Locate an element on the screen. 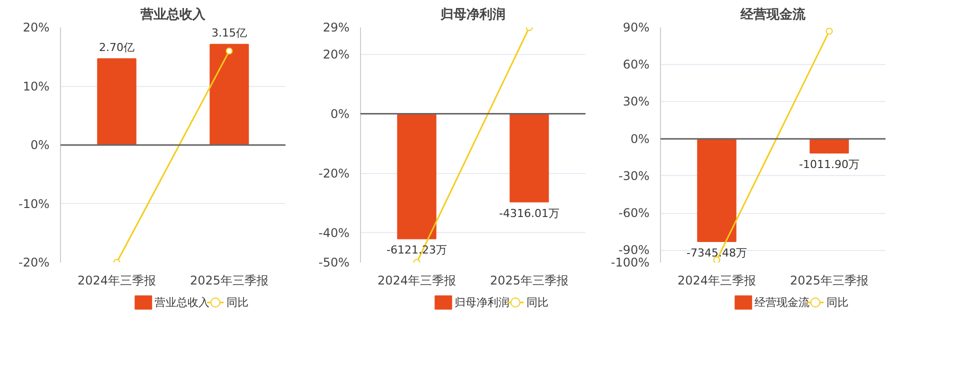  y-tick-label: 60% is located at coordinates (636, 65).